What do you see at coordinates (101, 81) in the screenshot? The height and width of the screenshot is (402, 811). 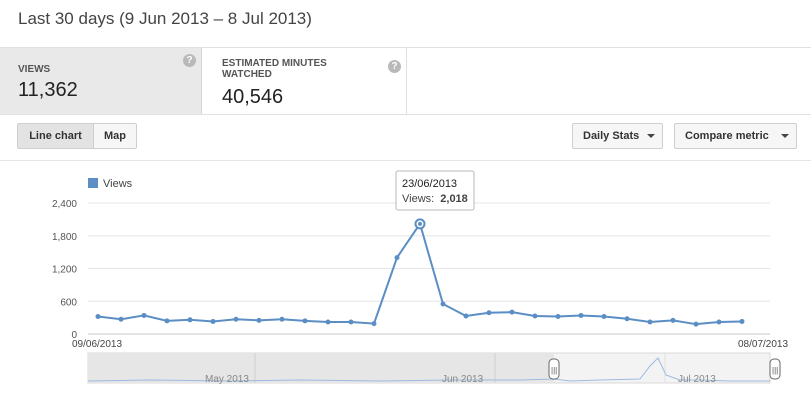 I see `metric-card-views: VIEWS 11,362 ?` at bounding box center [101, 81].